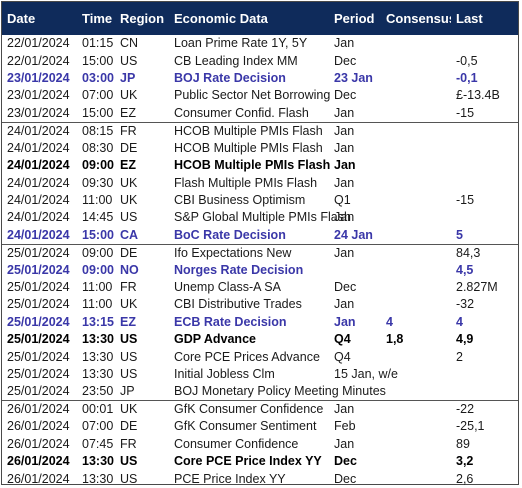 This screenshot has height=488, width=522. I want to click on time-cell: 07:00, so click(98, 426).